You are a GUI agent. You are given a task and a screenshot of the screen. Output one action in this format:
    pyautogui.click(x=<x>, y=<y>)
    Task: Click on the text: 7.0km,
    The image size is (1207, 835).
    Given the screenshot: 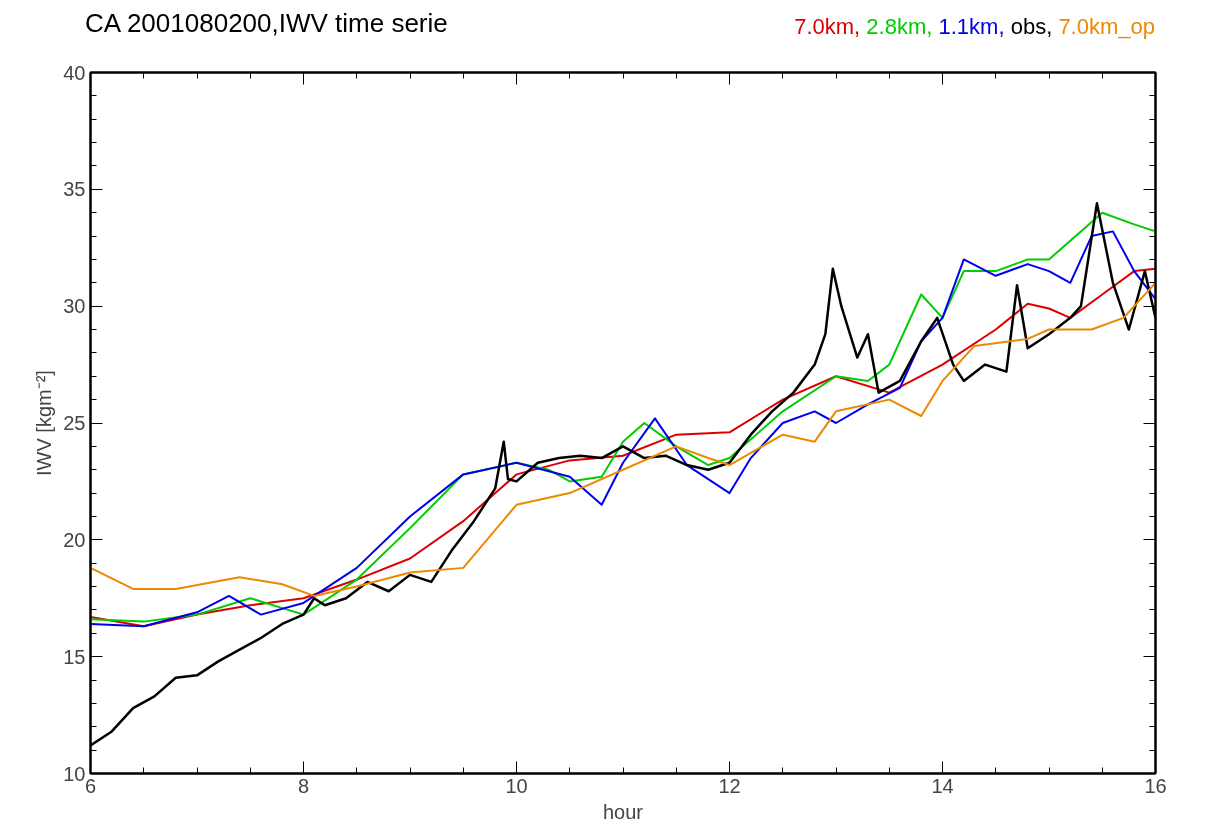 What is the action you would take?
    pyautogui.click(x=827, y=26)
    